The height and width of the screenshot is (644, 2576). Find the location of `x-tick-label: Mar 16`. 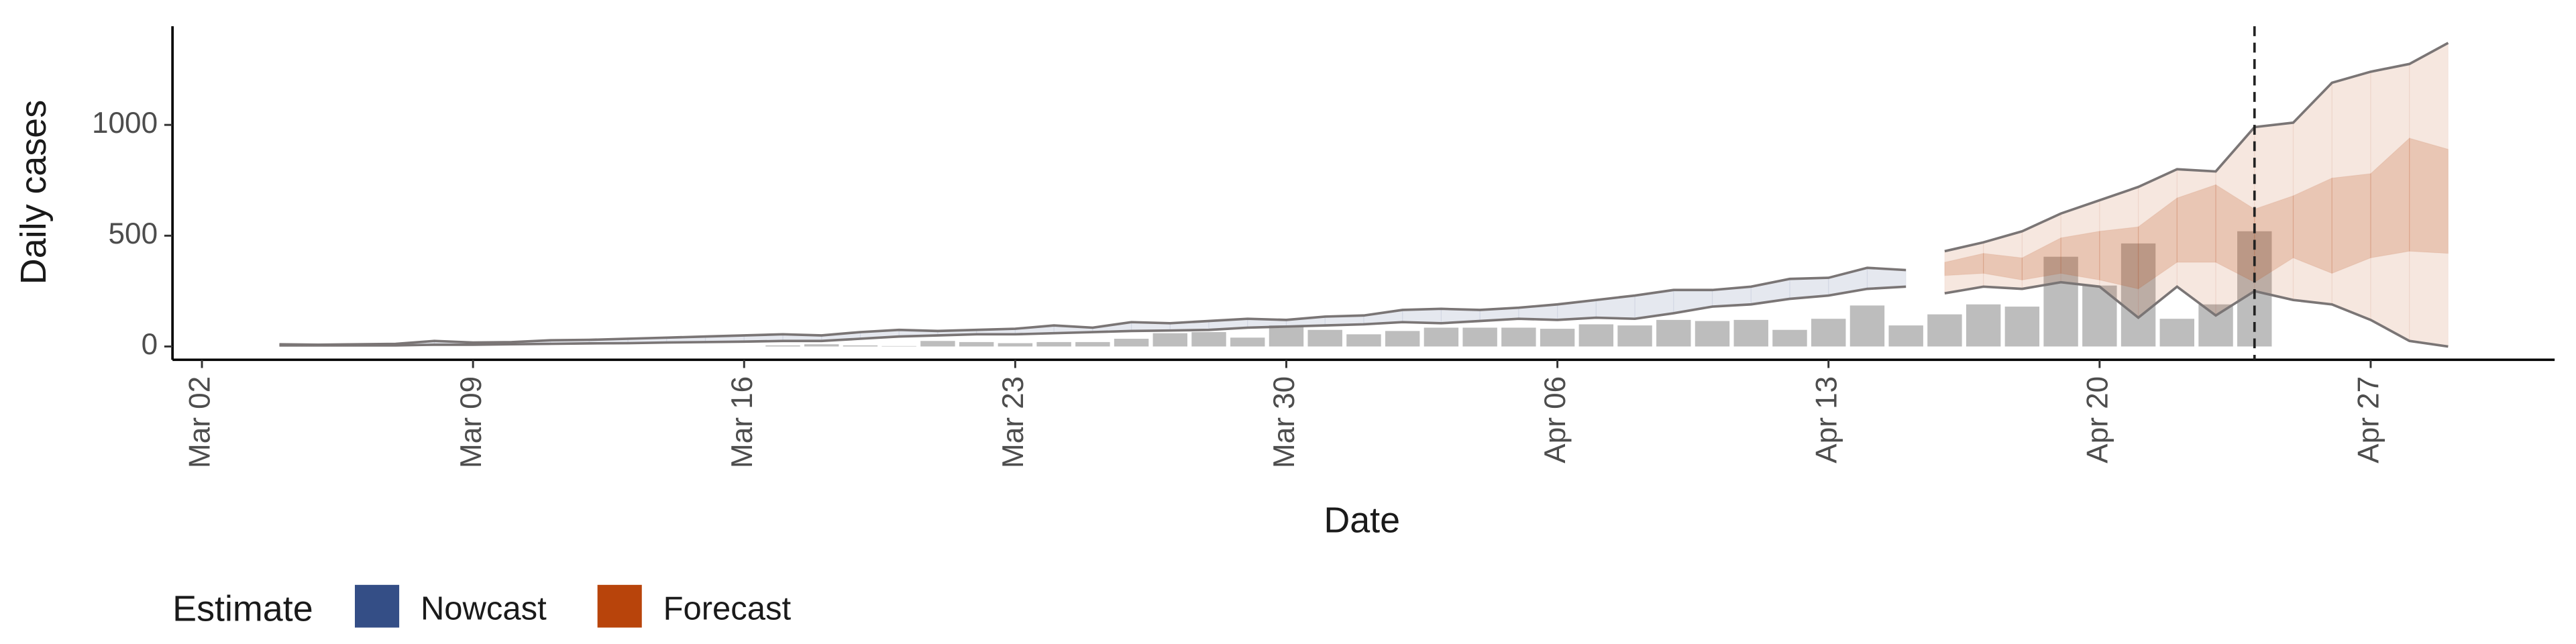

x-tick-label: Mar 16 is located at coordinates (742, 422).